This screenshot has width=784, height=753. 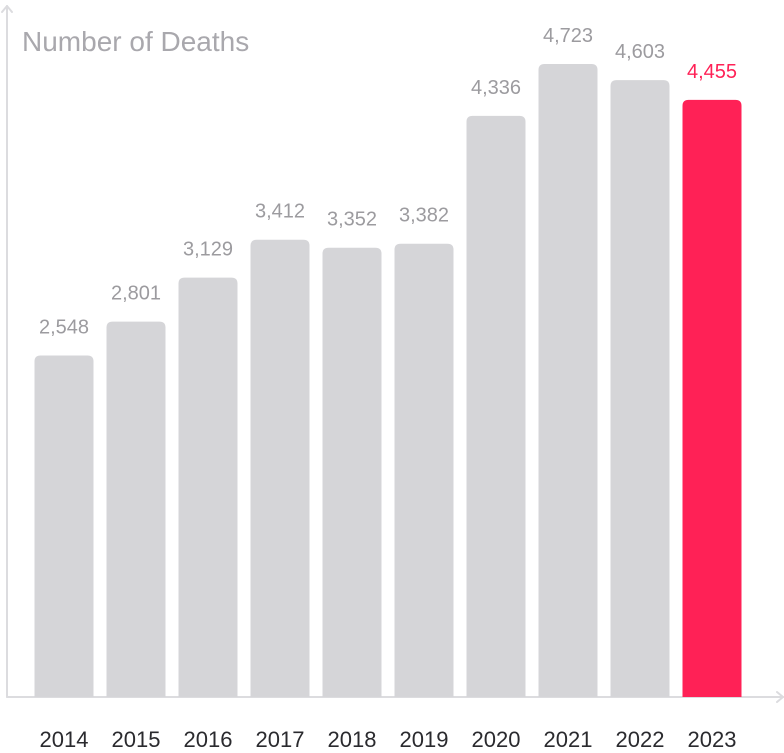 I want to click on value-label-2019: 3,382, so click(x=424, y=216).